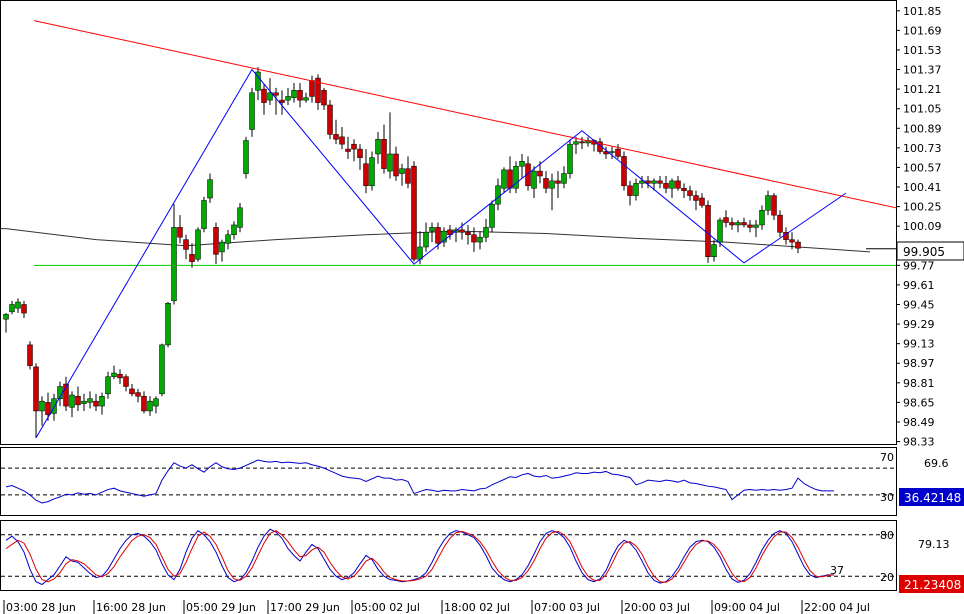  I want to click on current-price-box, so click(930, 251).